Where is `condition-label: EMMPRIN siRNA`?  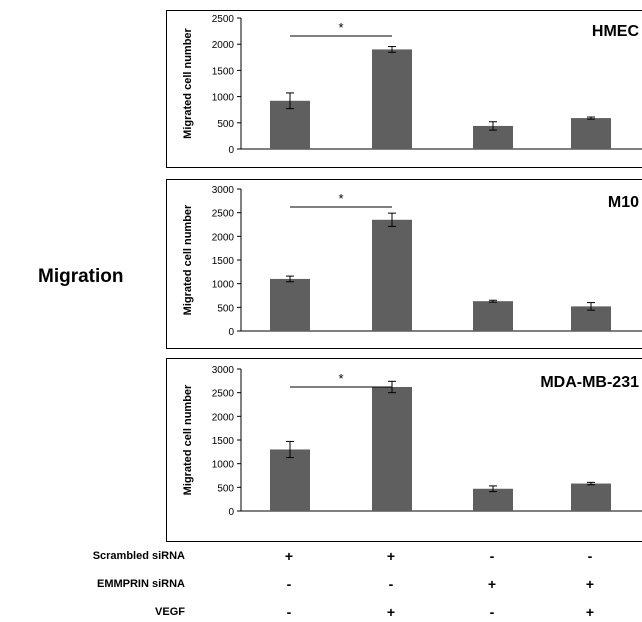
condition-label: EMMPRIN siRNA is located at coordinates (140, 584).